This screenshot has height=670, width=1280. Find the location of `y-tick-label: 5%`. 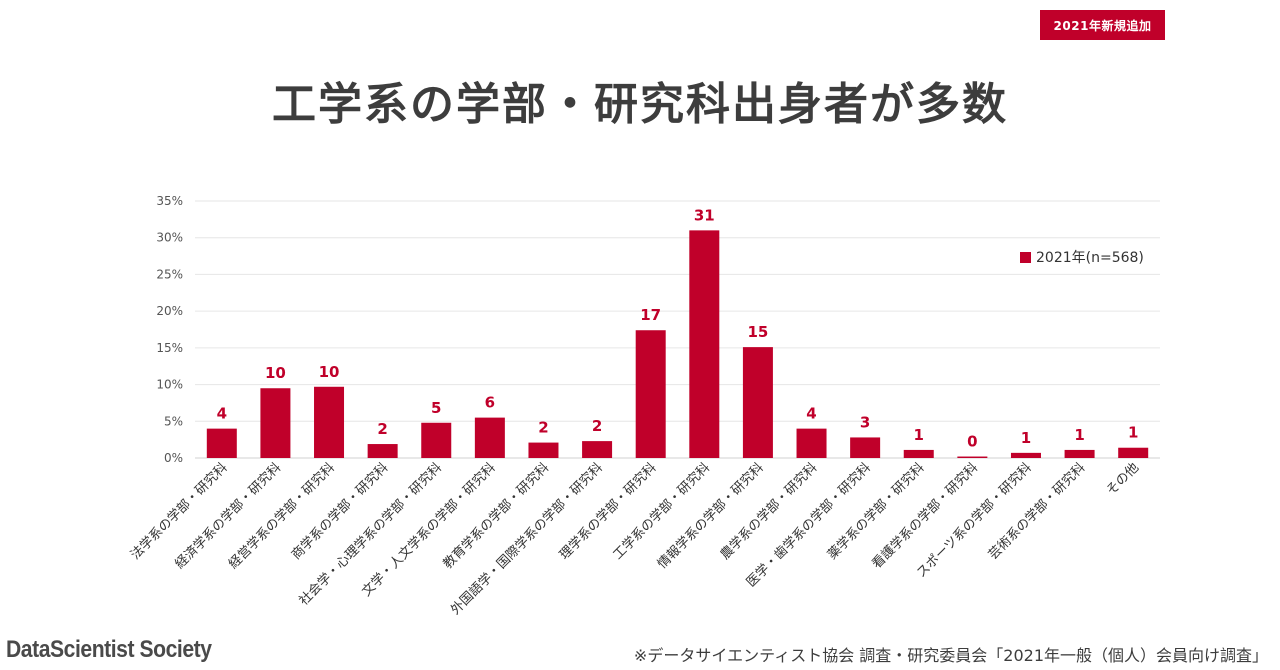

y-tick-label: 5% is located at coordinates (173, 421).